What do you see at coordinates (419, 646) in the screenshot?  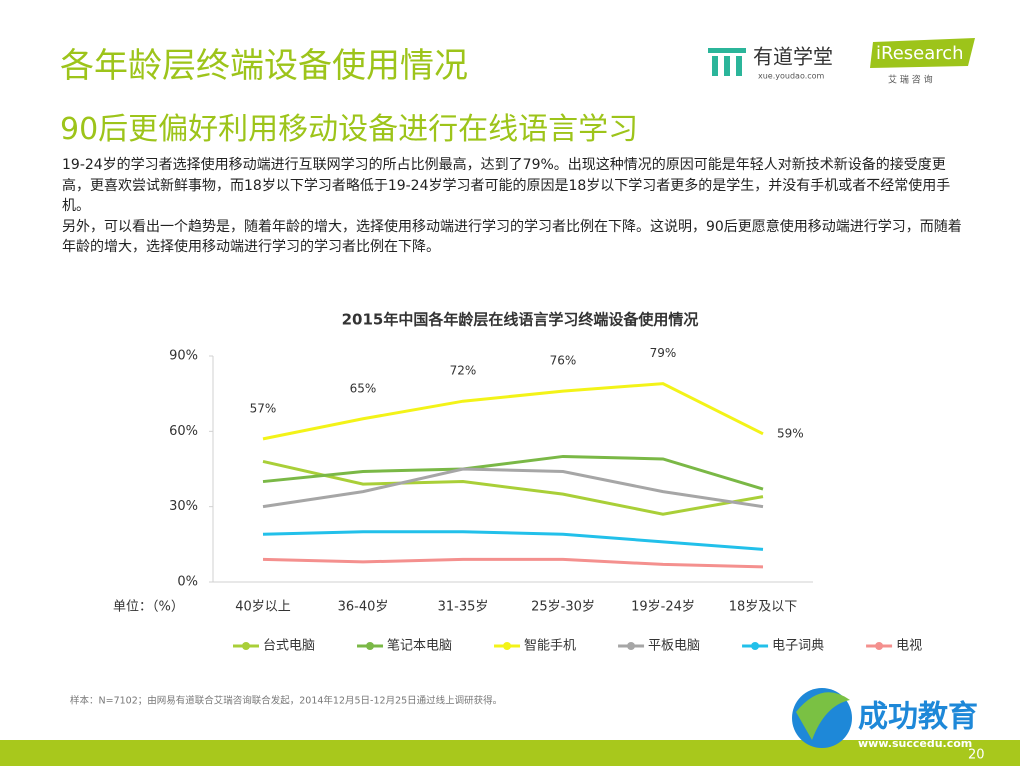 I see `legend-label: 笔记本电脑` at bounding box center [419, 646].